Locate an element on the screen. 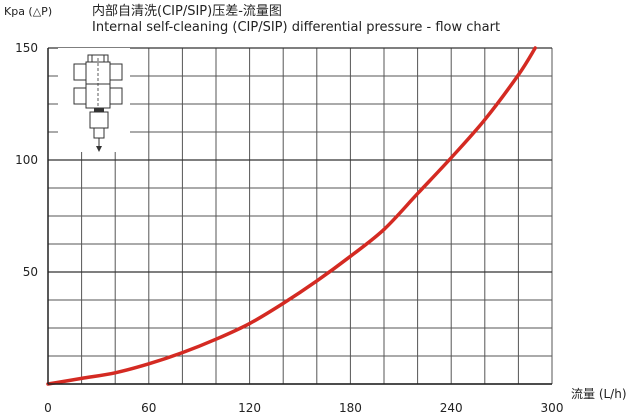 This screenshot has height=419, width=637. y-axis-label: Kpa (△P) is located at coordinates (28, 11).